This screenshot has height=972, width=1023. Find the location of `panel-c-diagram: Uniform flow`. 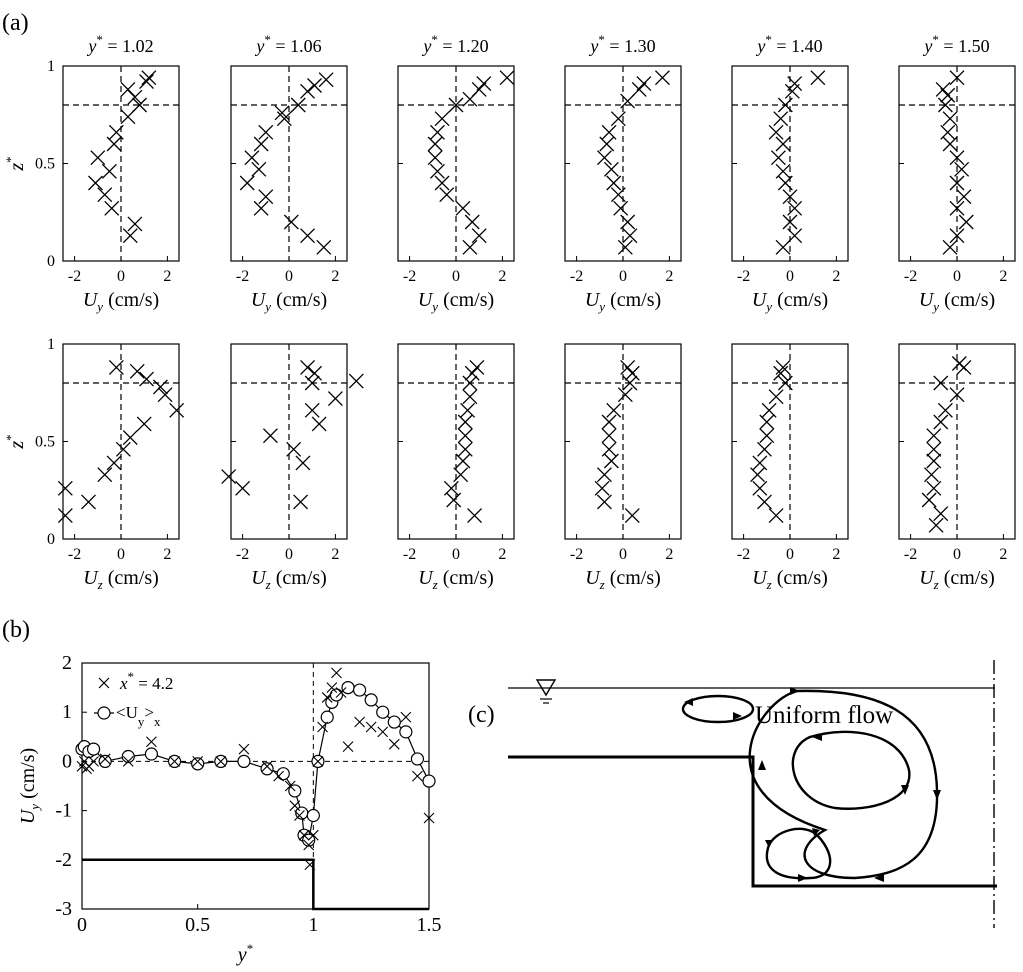

panel-c-diagram: Uniform flow is located at coordinates (752, 794).